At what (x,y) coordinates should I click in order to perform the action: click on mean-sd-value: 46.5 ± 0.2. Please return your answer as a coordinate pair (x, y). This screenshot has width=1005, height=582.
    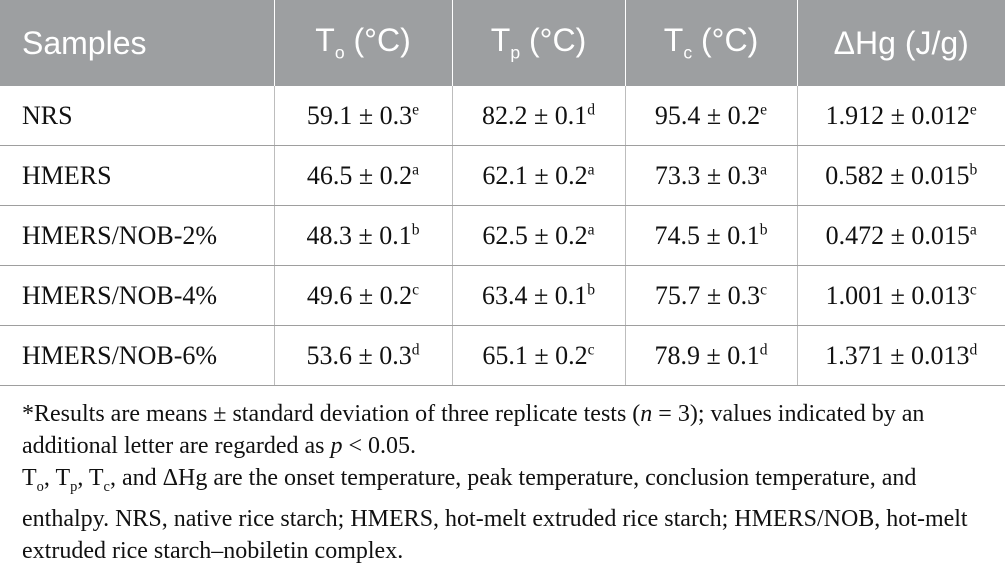
    Looking at the image, I should click on (359, 175).